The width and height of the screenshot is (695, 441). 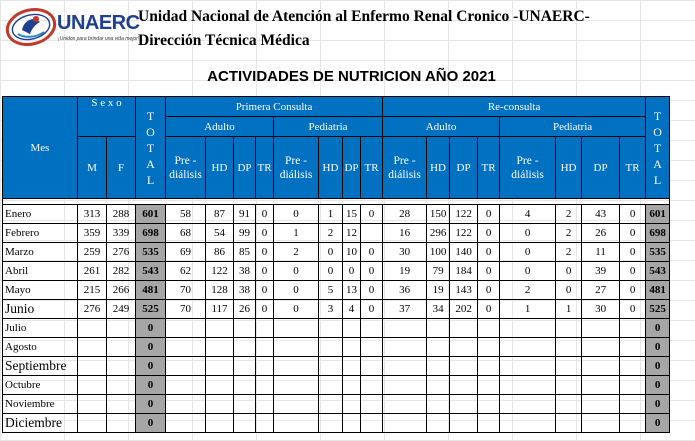 What do you see at coordinates (121, 271) in the screenshot?
I see `female-count-cell: 282` at bounding box center [121, 271].